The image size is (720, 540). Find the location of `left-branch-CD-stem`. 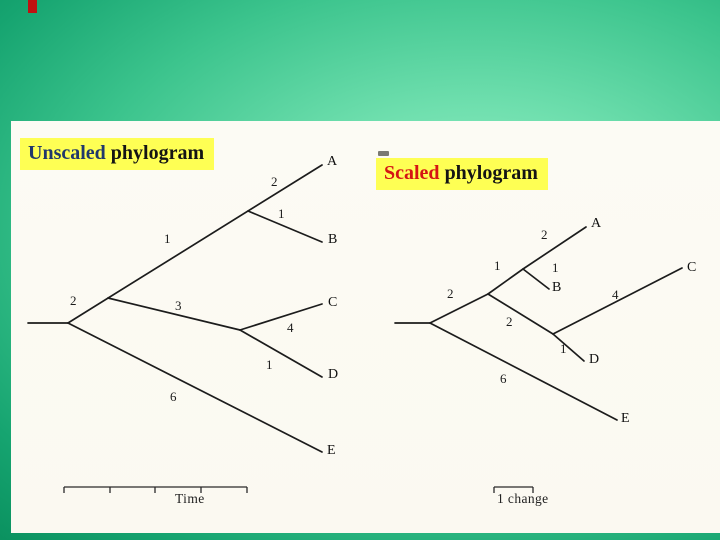

left-branch-CD-stem is located at coordinates (174, 314).